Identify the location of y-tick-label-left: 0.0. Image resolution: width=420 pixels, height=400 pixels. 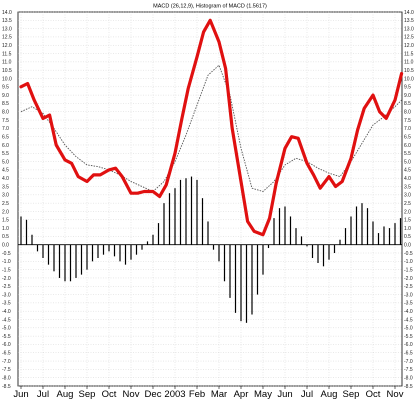
(5, 246).